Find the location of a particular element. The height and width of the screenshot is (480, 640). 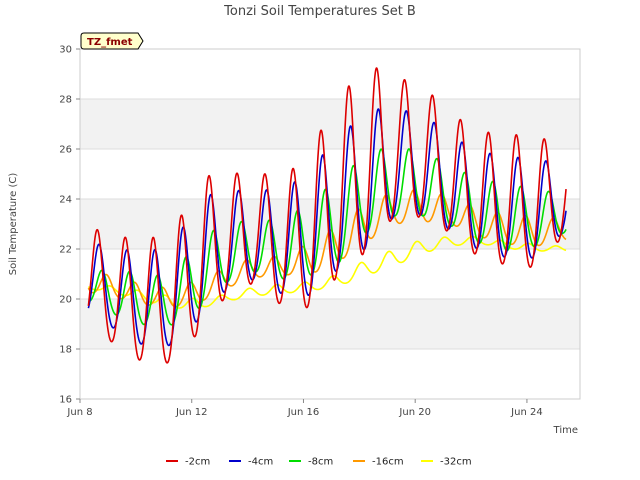

chart-title: Tonzi Soil Temperatures Set B is located at coordinates (319, 11).